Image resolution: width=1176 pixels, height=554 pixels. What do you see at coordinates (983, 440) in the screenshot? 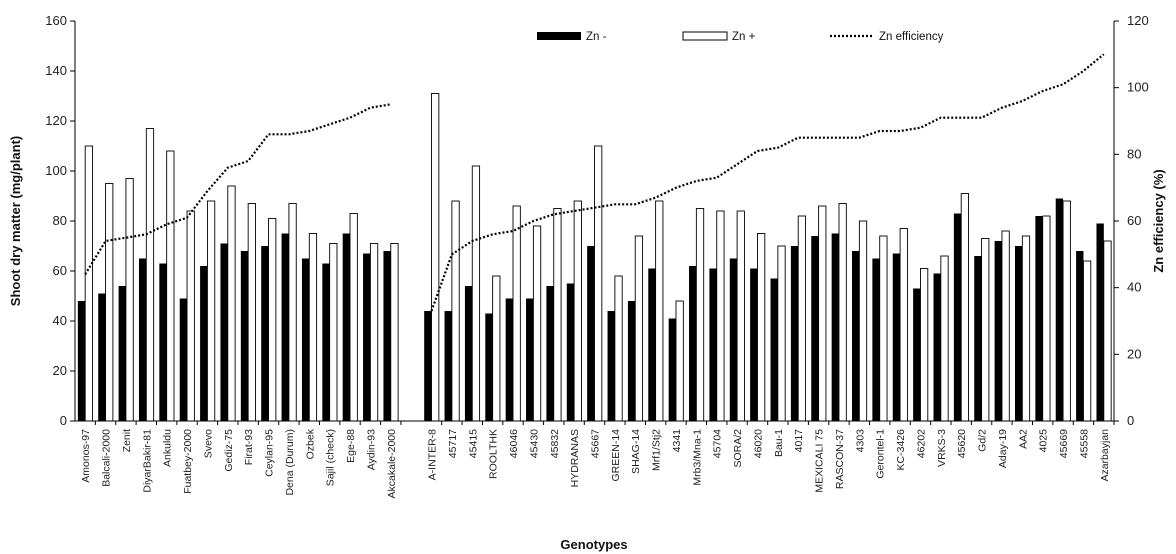
I see `x-tick-label: Gd/2` at bounding box center [983, 440].